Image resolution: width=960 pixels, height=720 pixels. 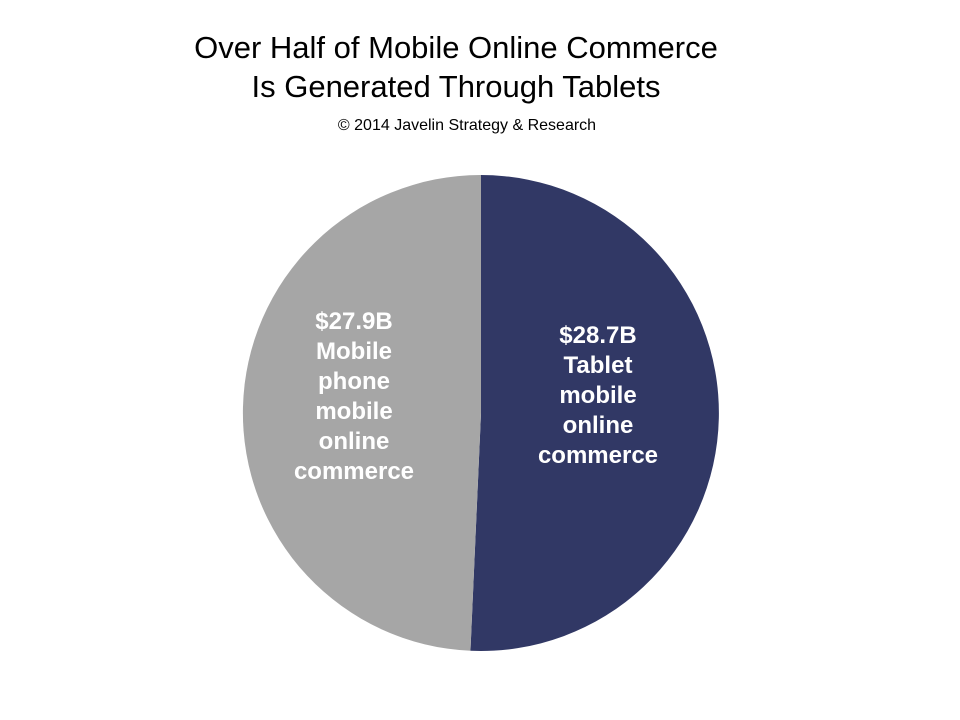 I want to click on slice-label-line: Tablet, so click(x=598, y=365).